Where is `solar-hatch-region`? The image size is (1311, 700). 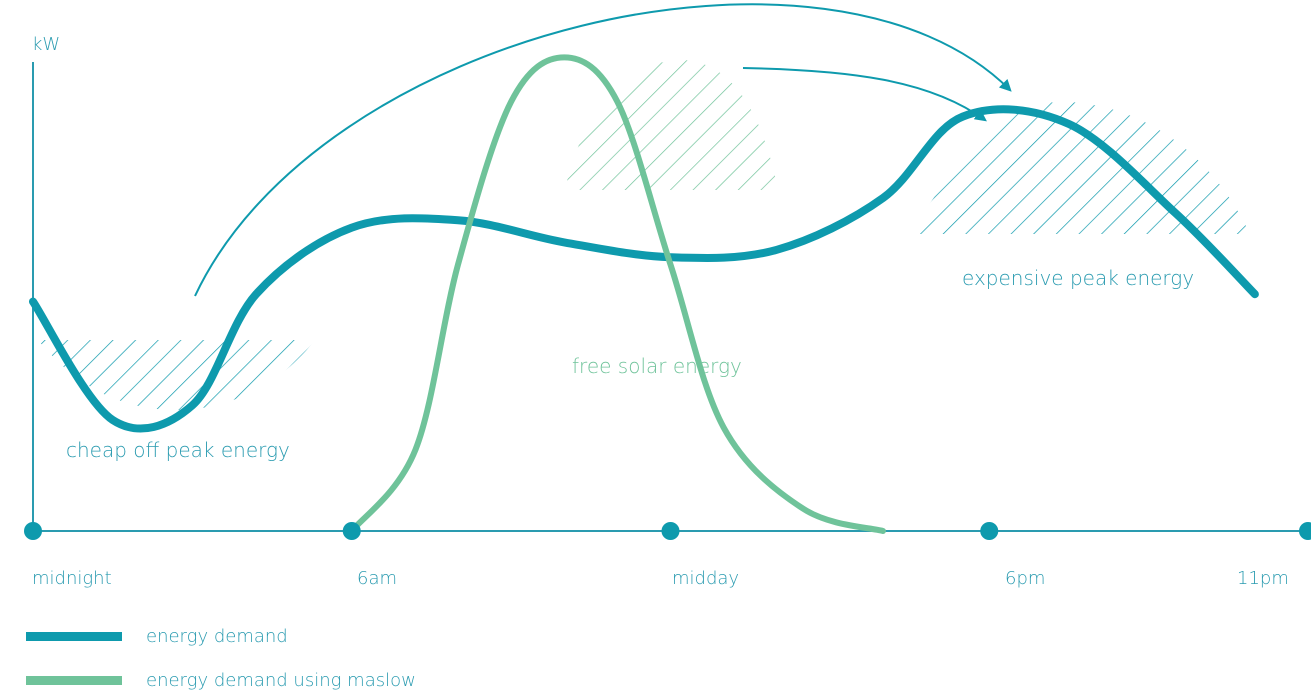 solar-hatch-region is located at coordinates (671, 125).